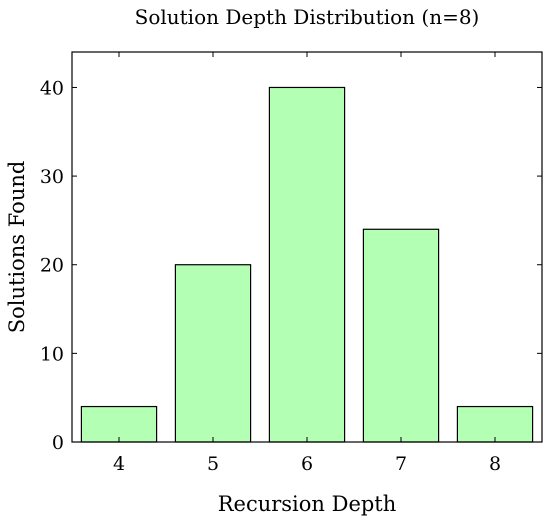 The height and width of the screenshot is (525, 550). I want to click on y-tick-label: 30, so click(52, 177).